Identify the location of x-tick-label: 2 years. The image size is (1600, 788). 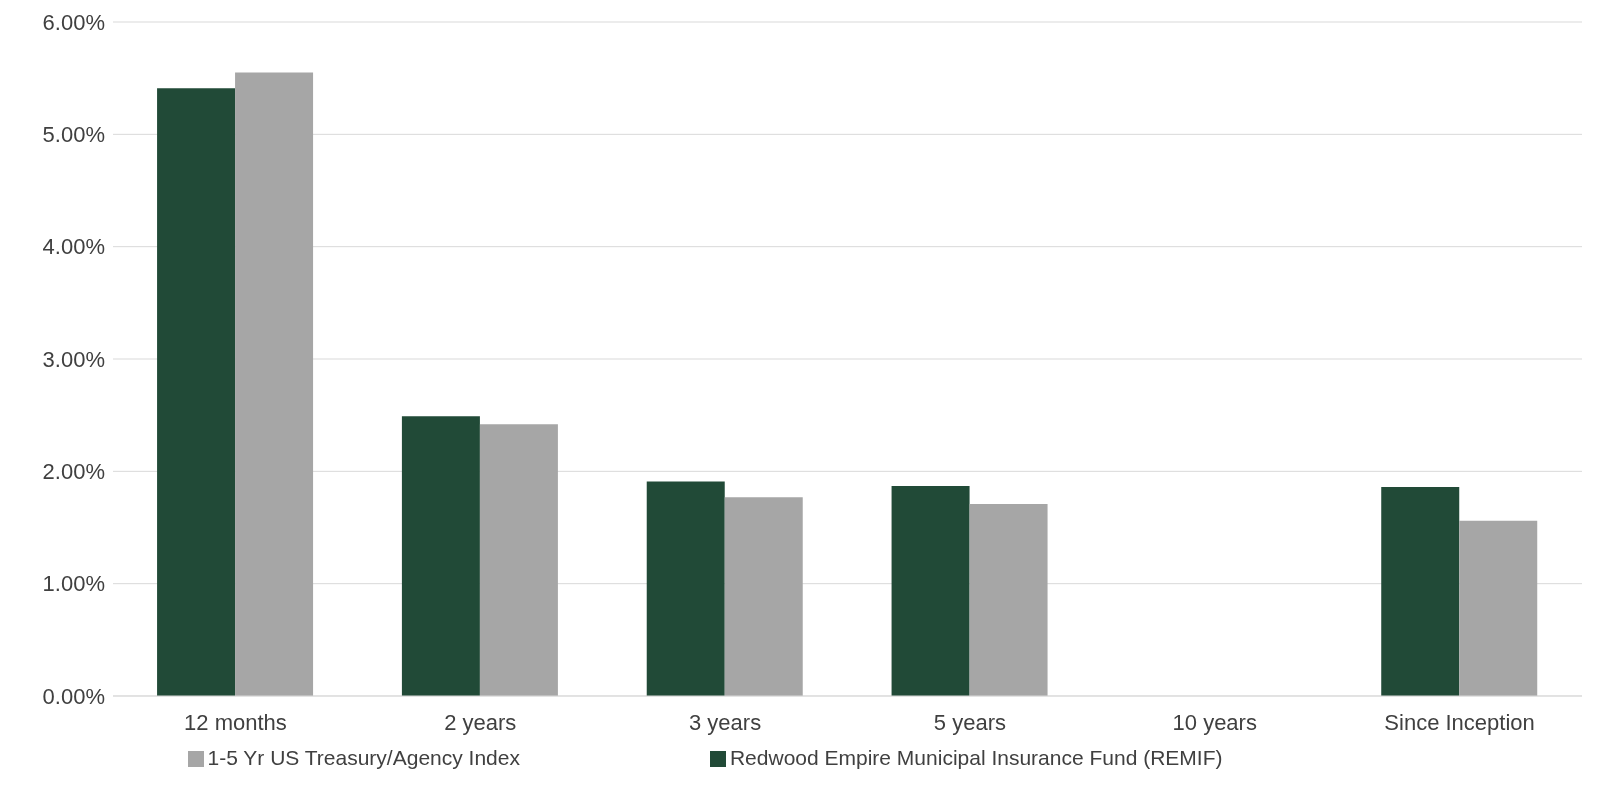
(480, 722).